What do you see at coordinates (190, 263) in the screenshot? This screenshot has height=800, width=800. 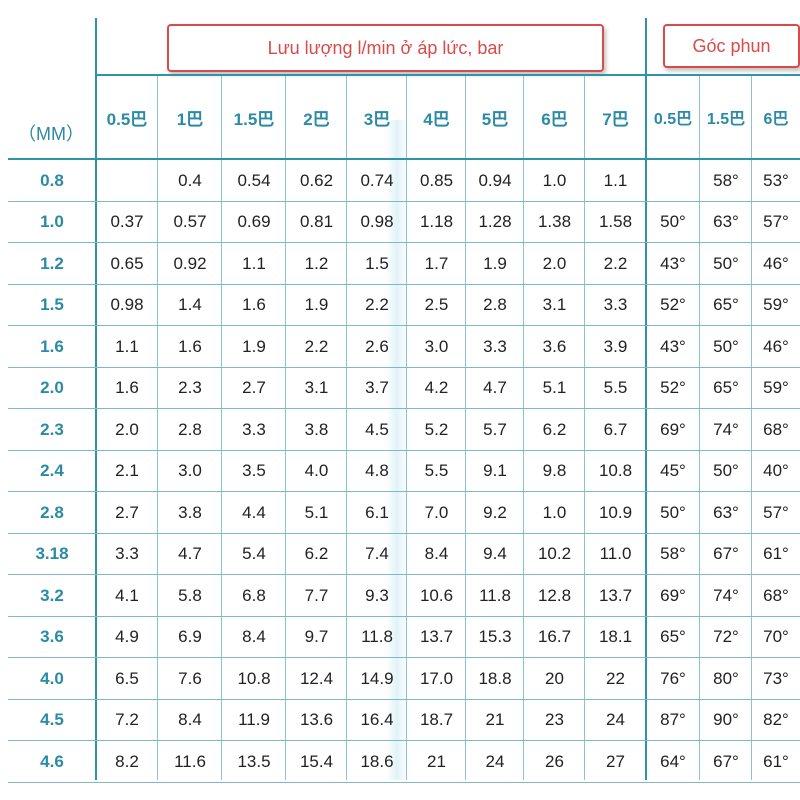 I see `flow-cell: 0.92` at bounding box center [190, 263].